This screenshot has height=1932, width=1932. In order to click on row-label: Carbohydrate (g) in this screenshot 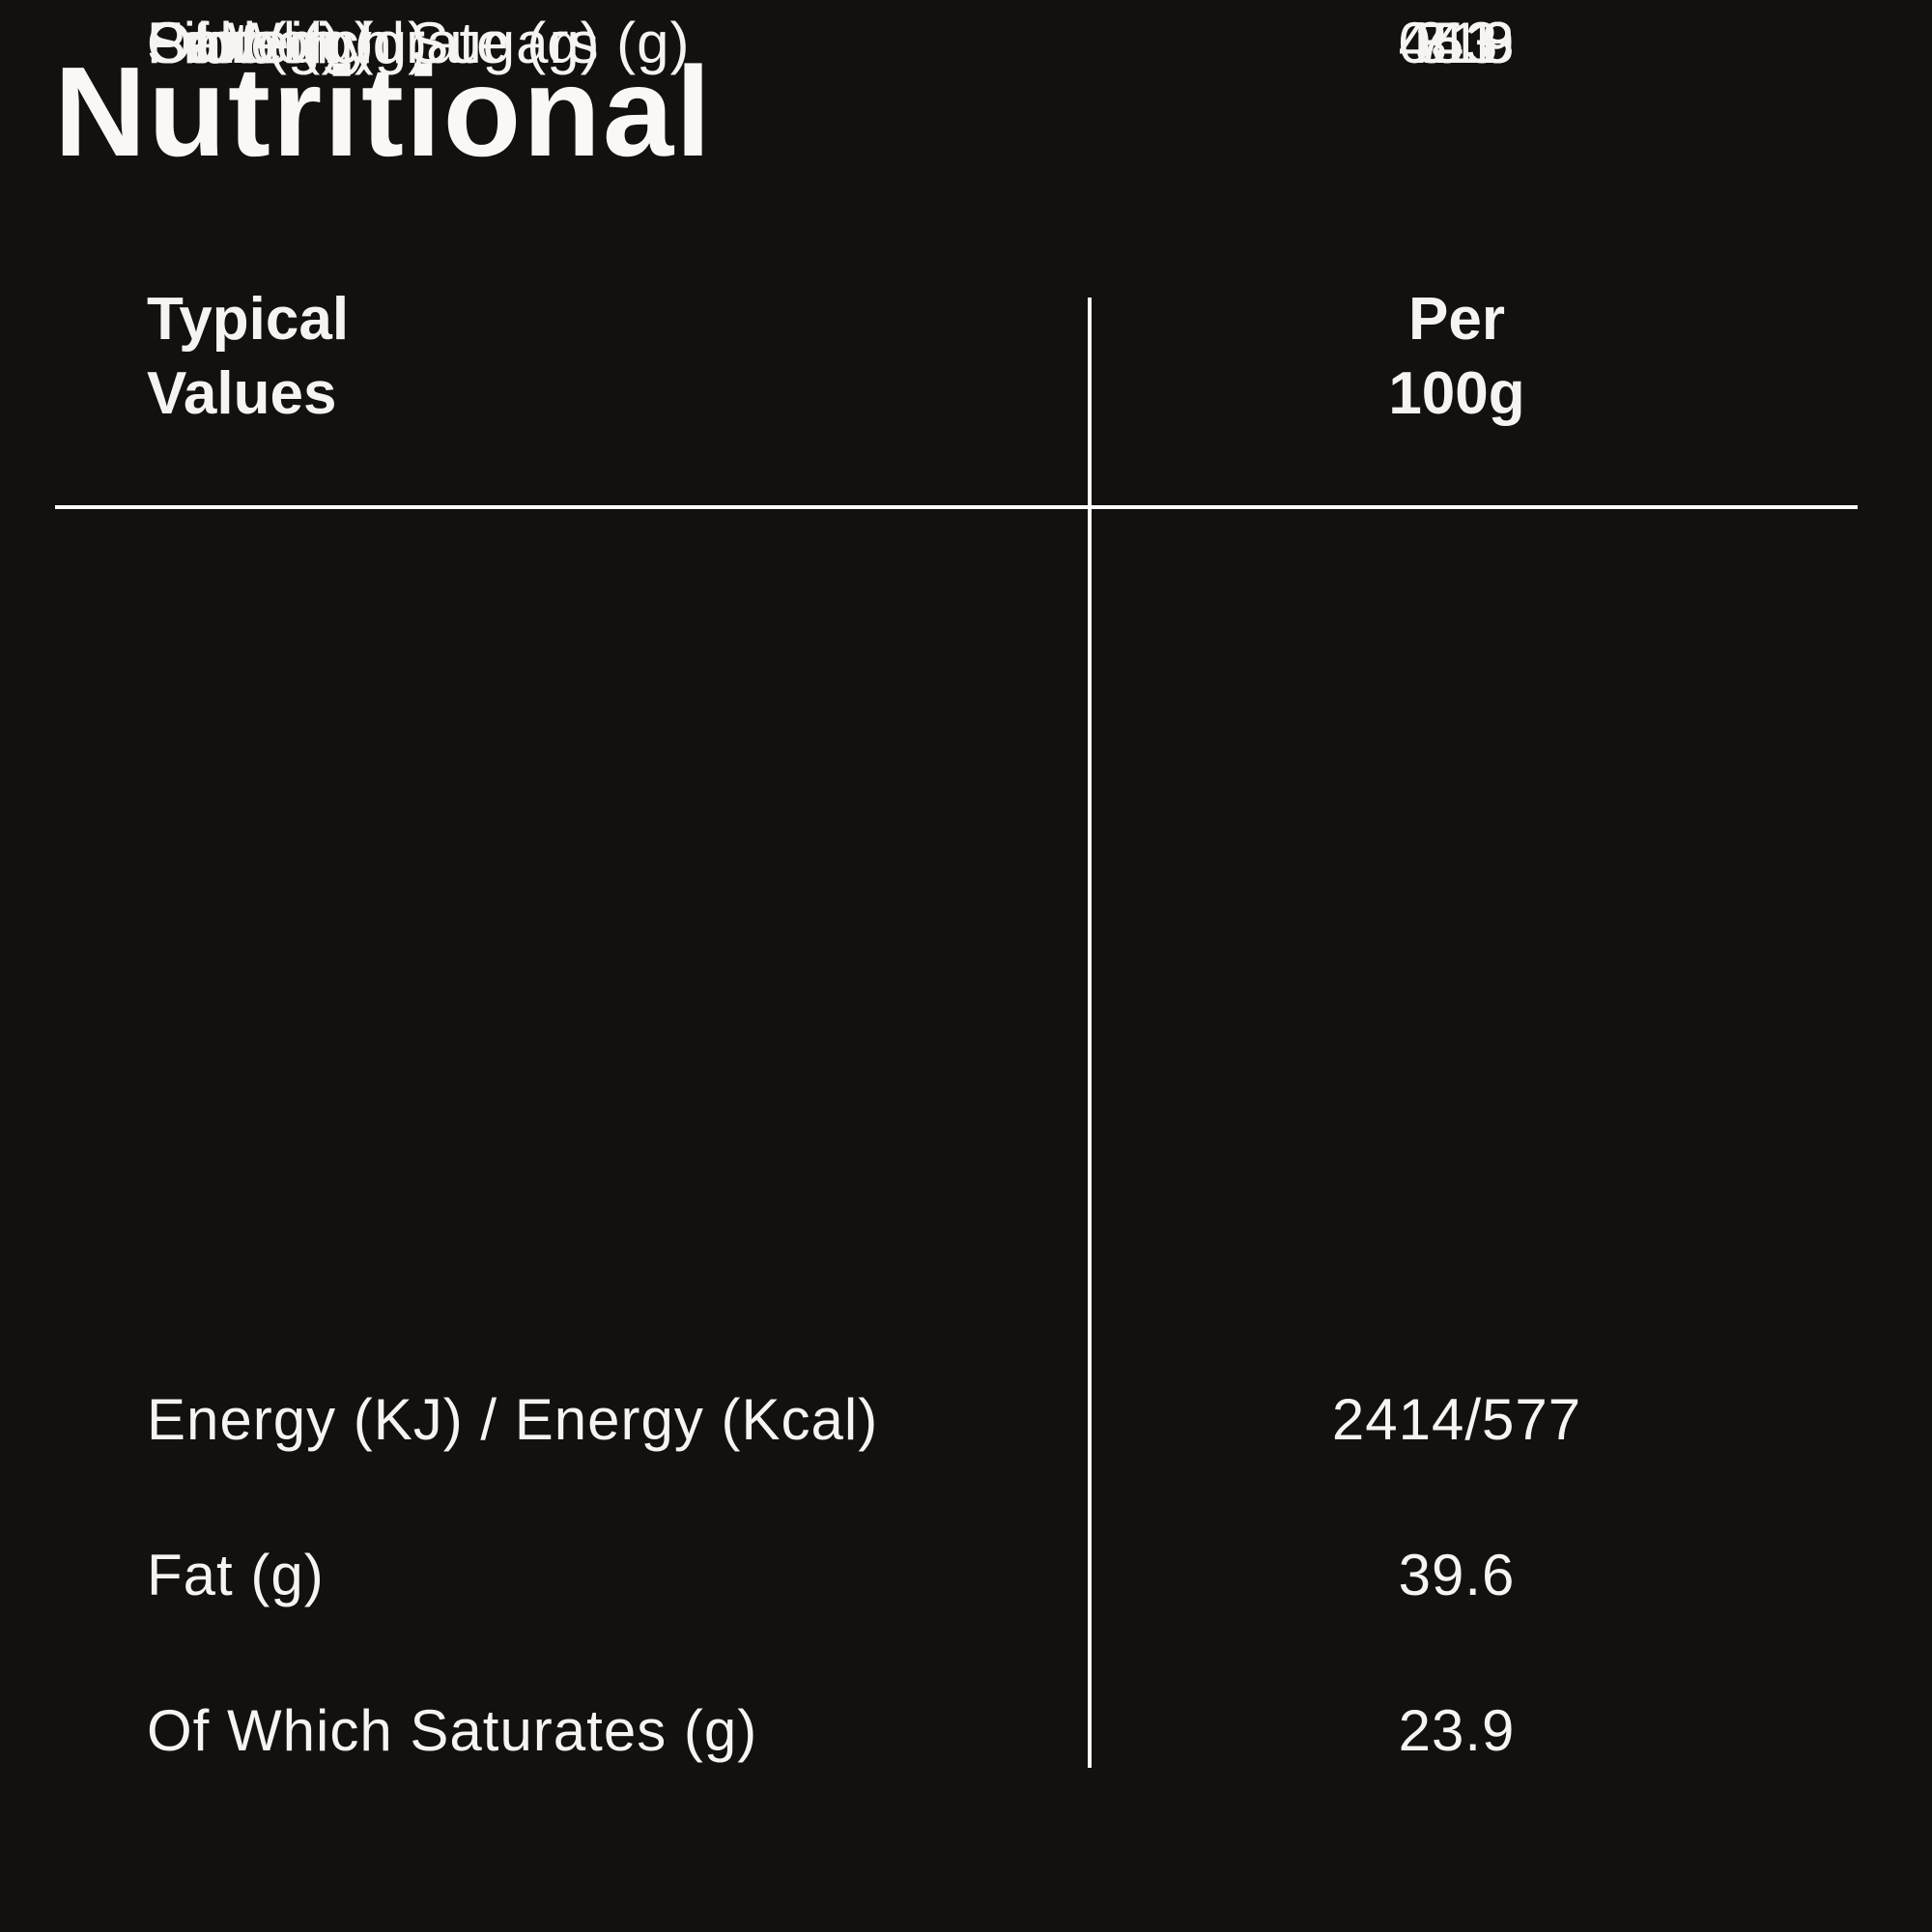, I will do `click(374, 43)`.